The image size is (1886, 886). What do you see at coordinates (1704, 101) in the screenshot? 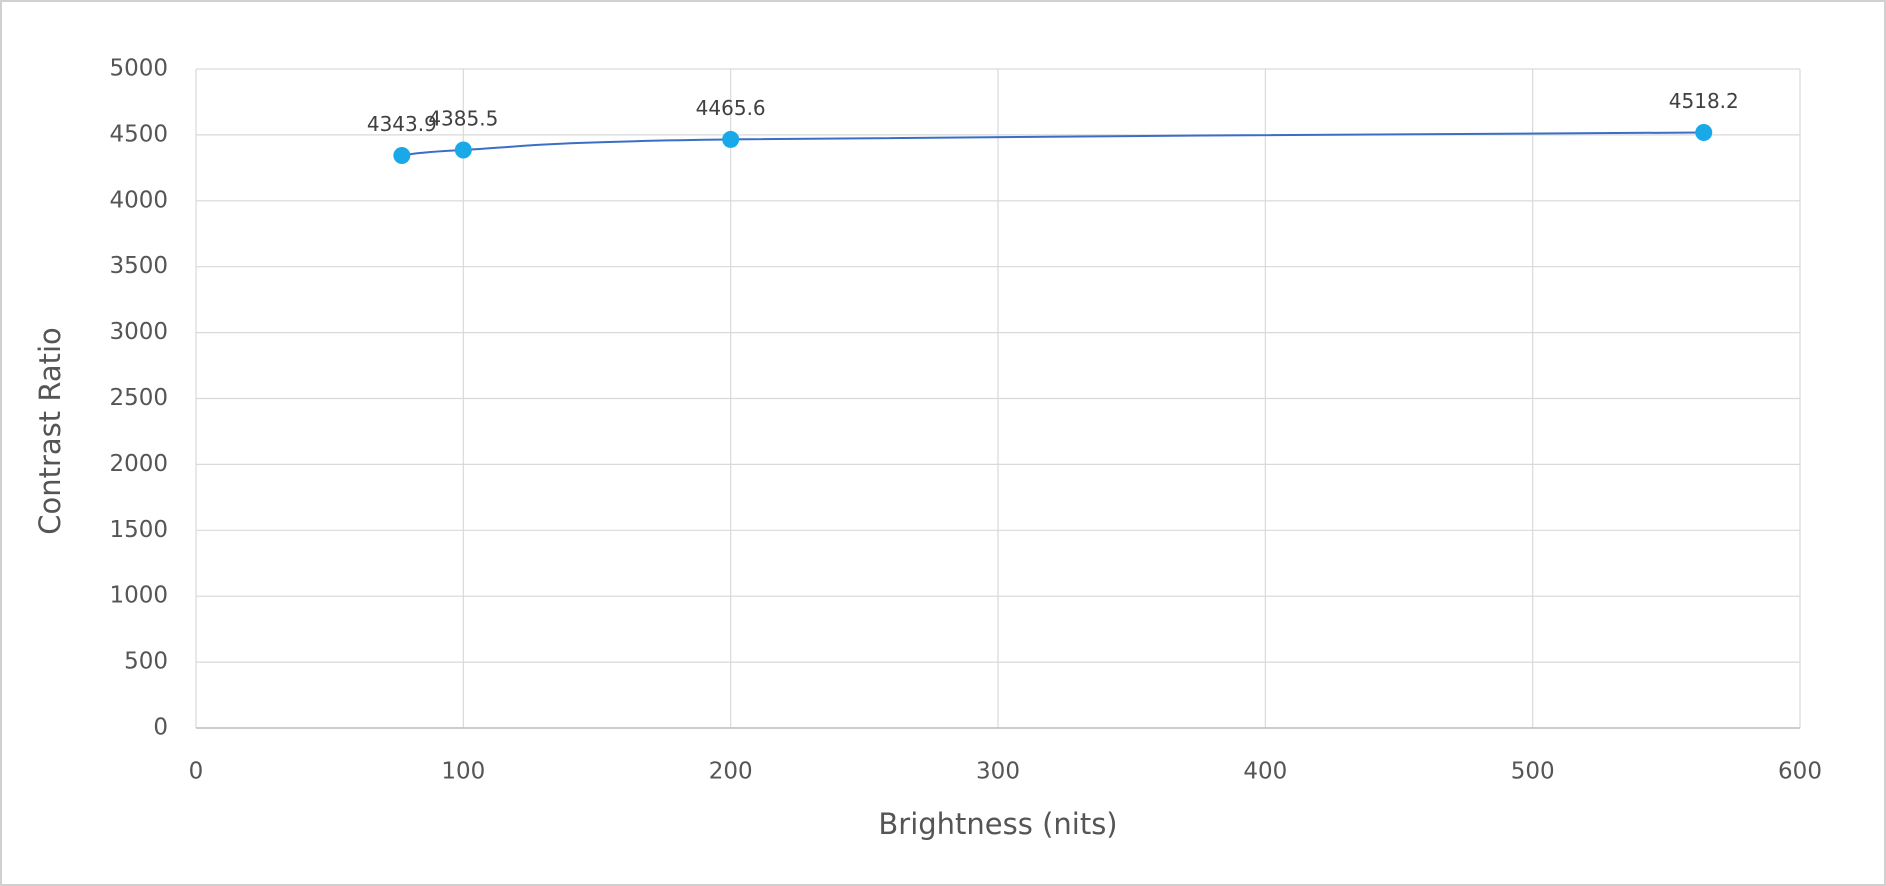
I see `data-label: 4518.2` at bounding box center [1704, 101].